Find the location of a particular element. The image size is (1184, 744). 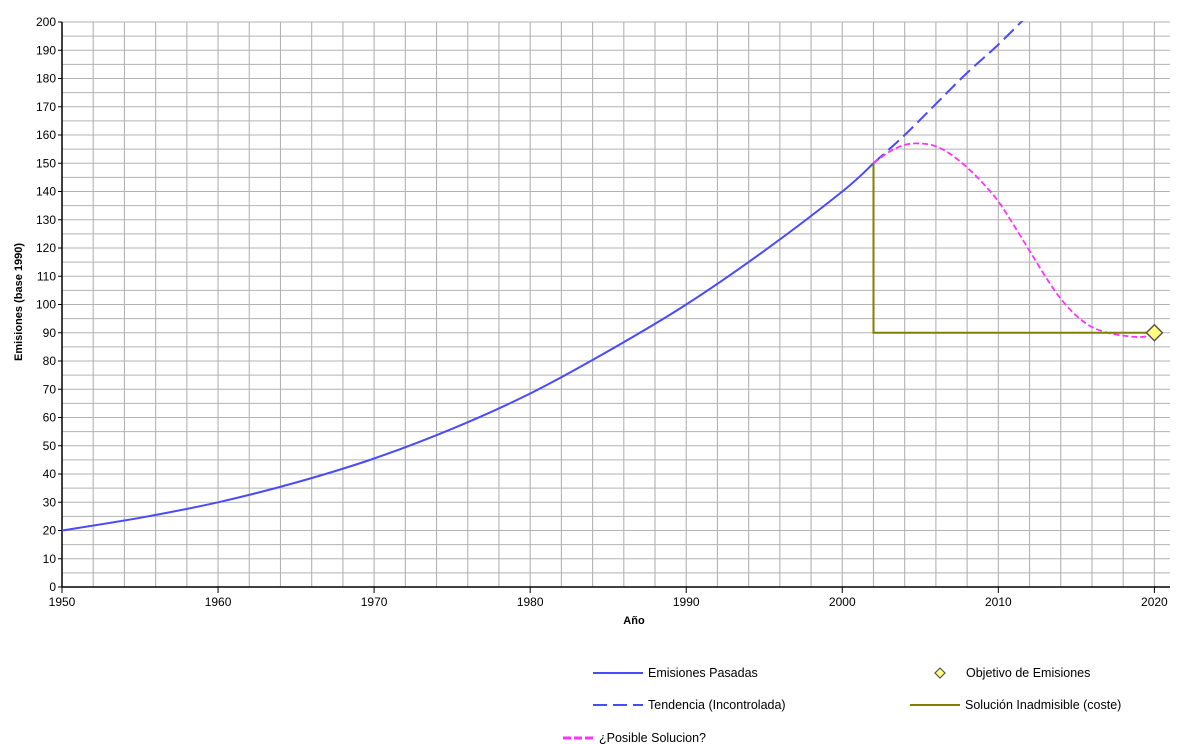

legend-item: Tendencia (Incontrolada) is located at coordinates (689, 705).